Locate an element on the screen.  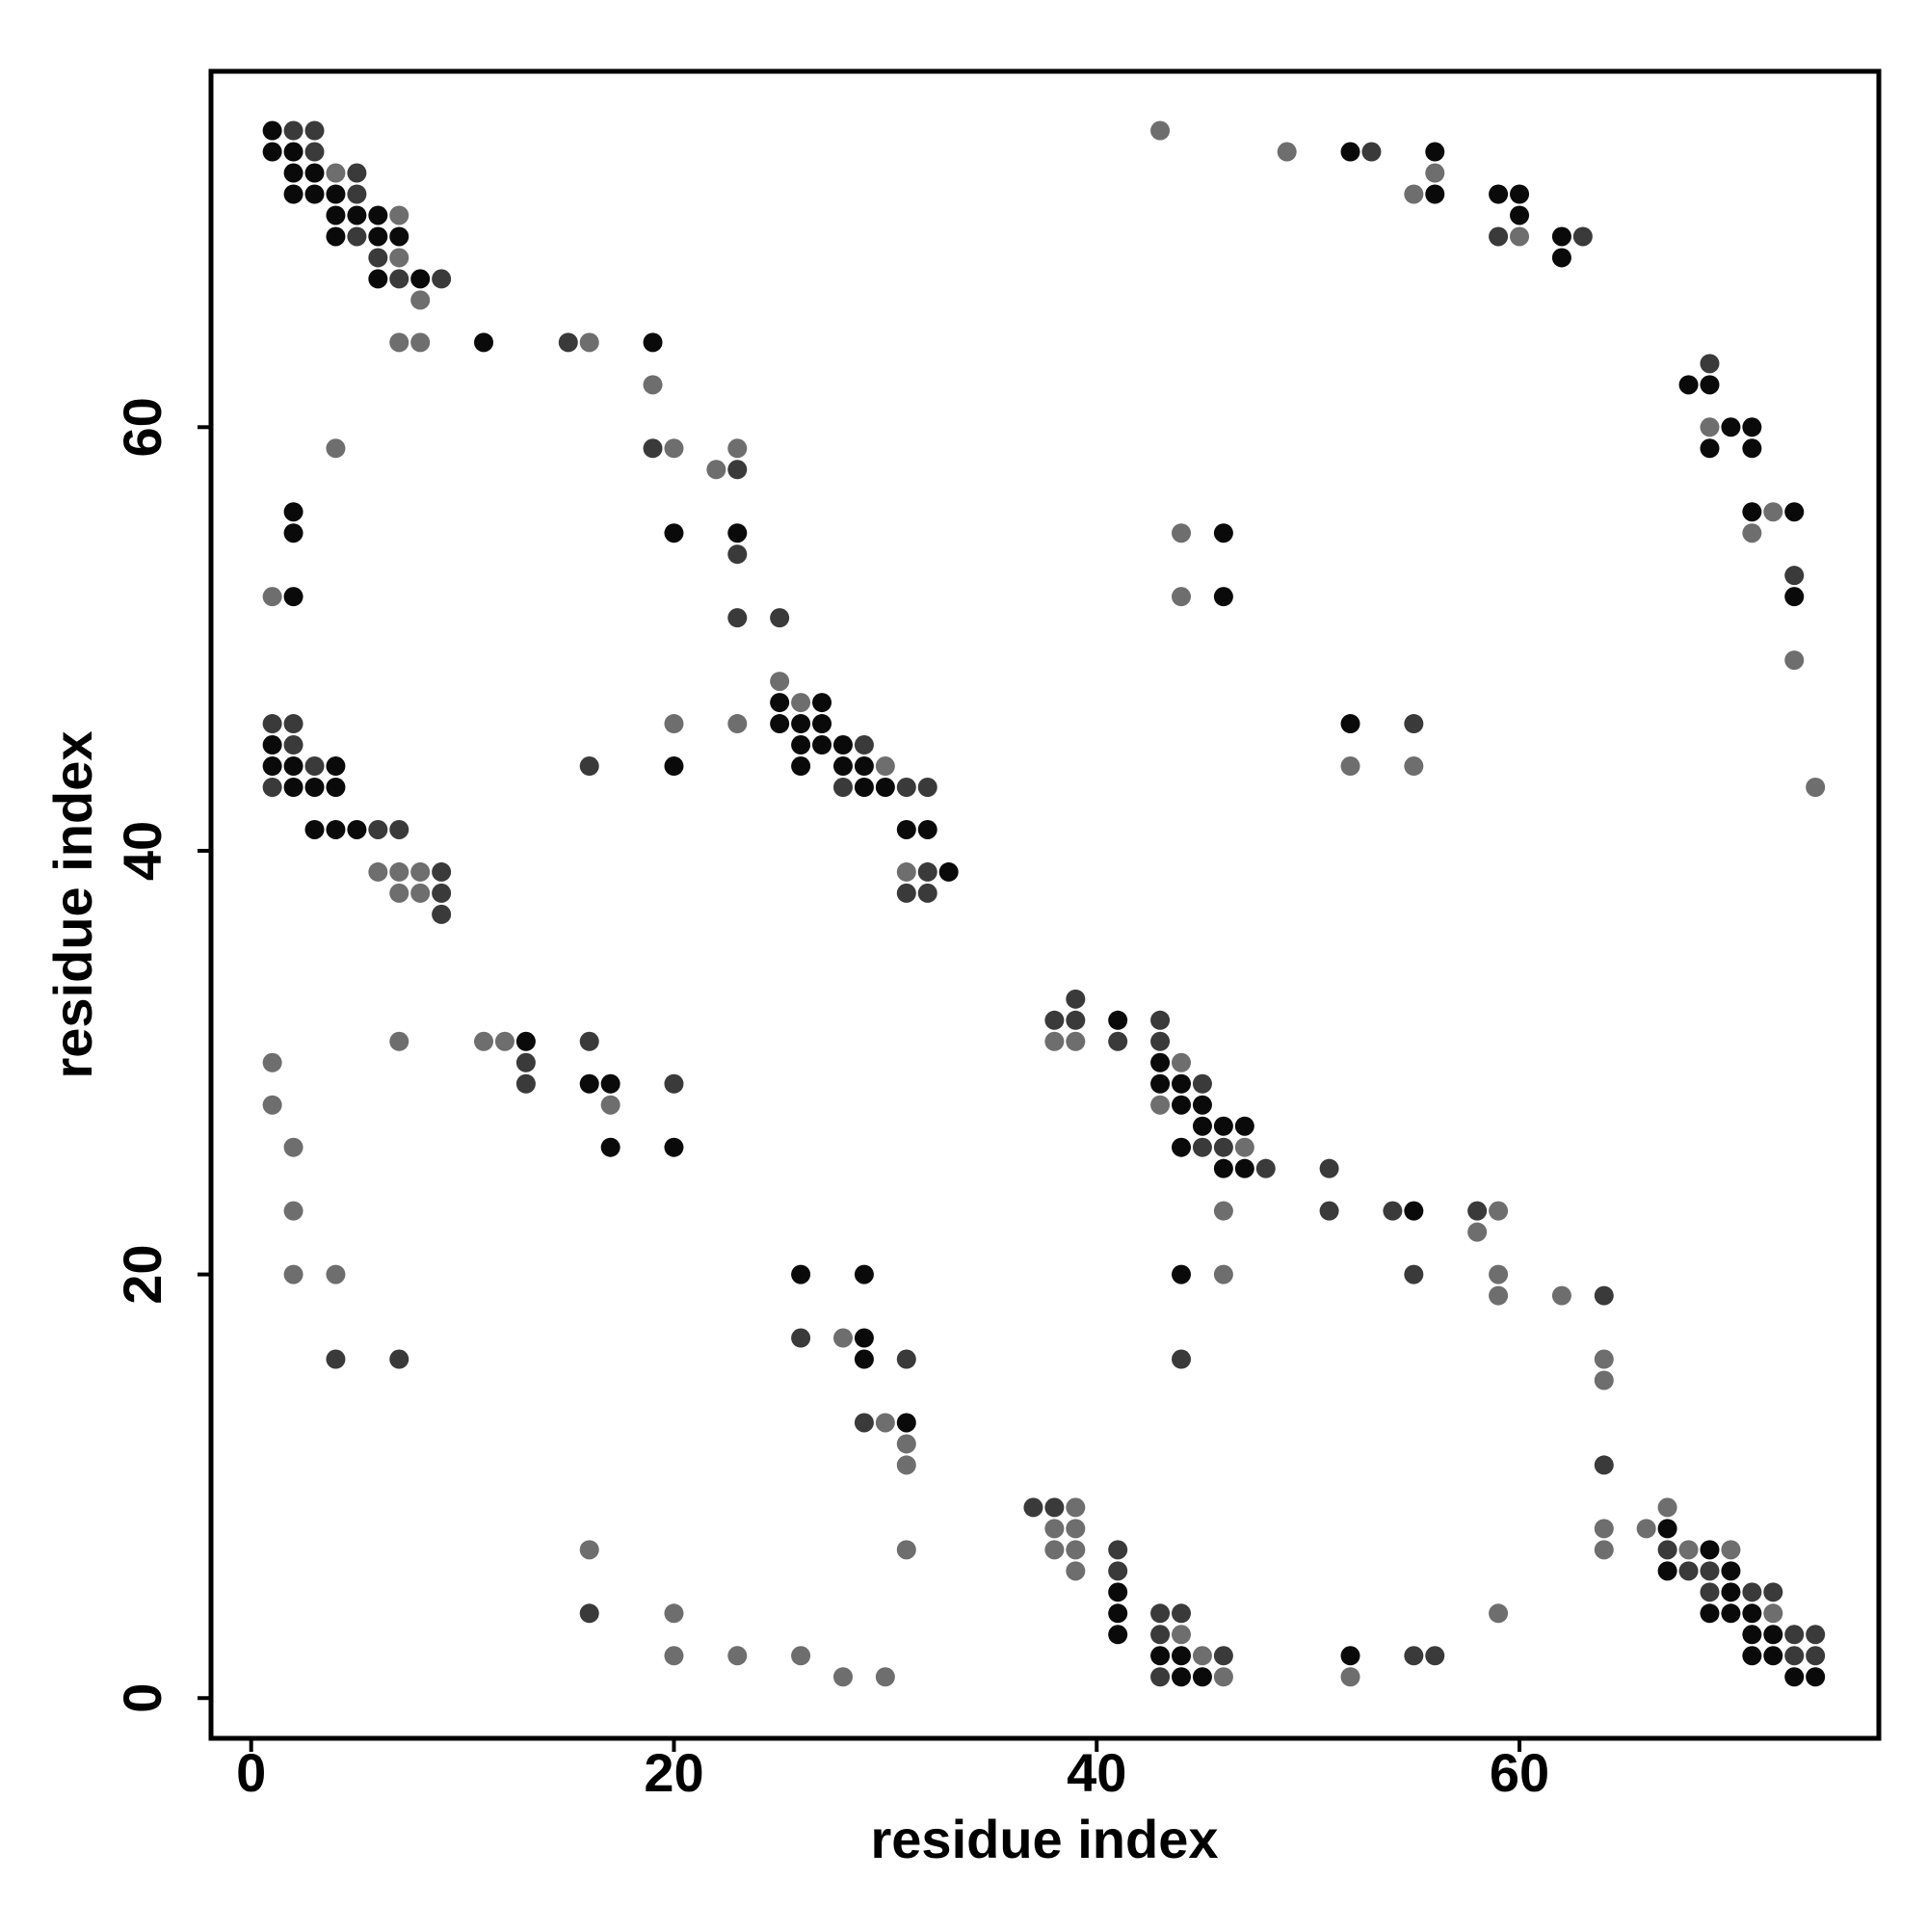
y-tick-label: 20 is located at coordinates (142, 1274).